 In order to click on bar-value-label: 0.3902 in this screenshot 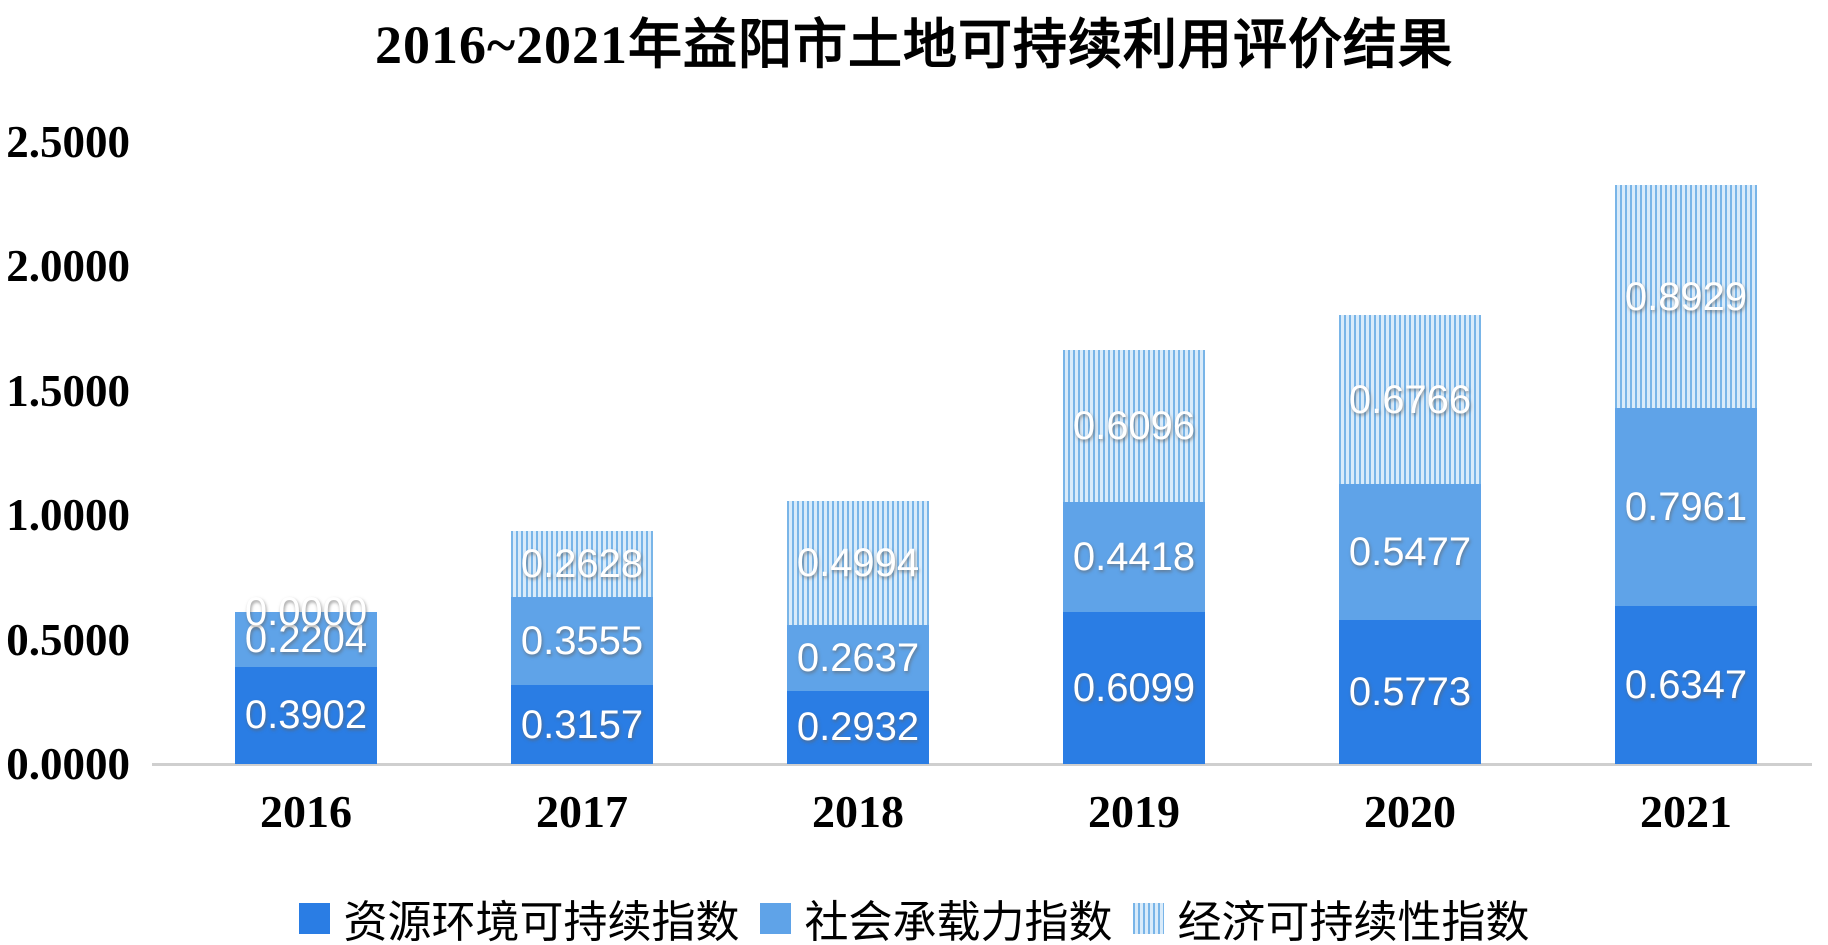, I will do `click(306, 715)`.